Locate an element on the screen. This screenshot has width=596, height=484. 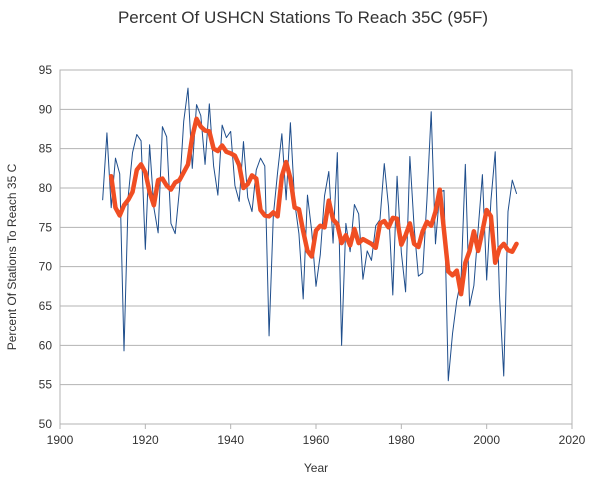
x-tick-label: 2000 is located at coordinates (486, 440).